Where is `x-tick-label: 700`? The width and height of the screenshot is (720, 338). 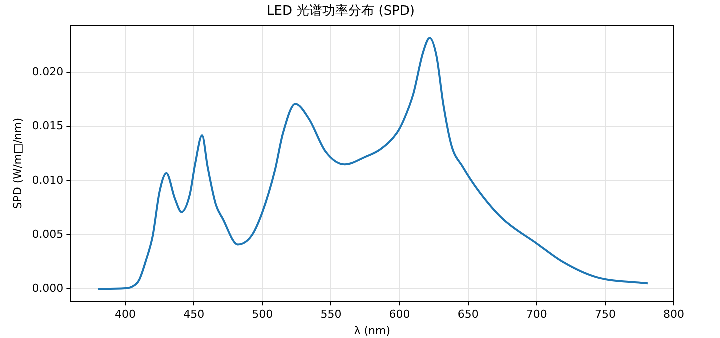
x-tick-label: 700 is located at coordinates (537, 315).